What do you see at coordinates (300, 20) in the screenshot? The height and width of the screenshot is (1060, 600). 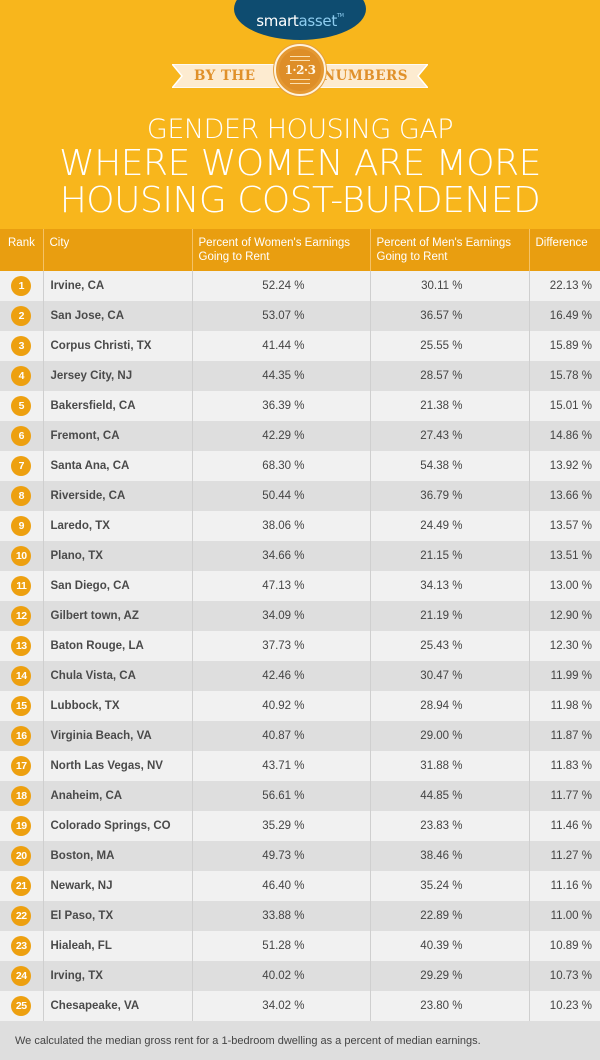 I see `smartasset-logo: smartassetTM` at bounding box center [300, 20].